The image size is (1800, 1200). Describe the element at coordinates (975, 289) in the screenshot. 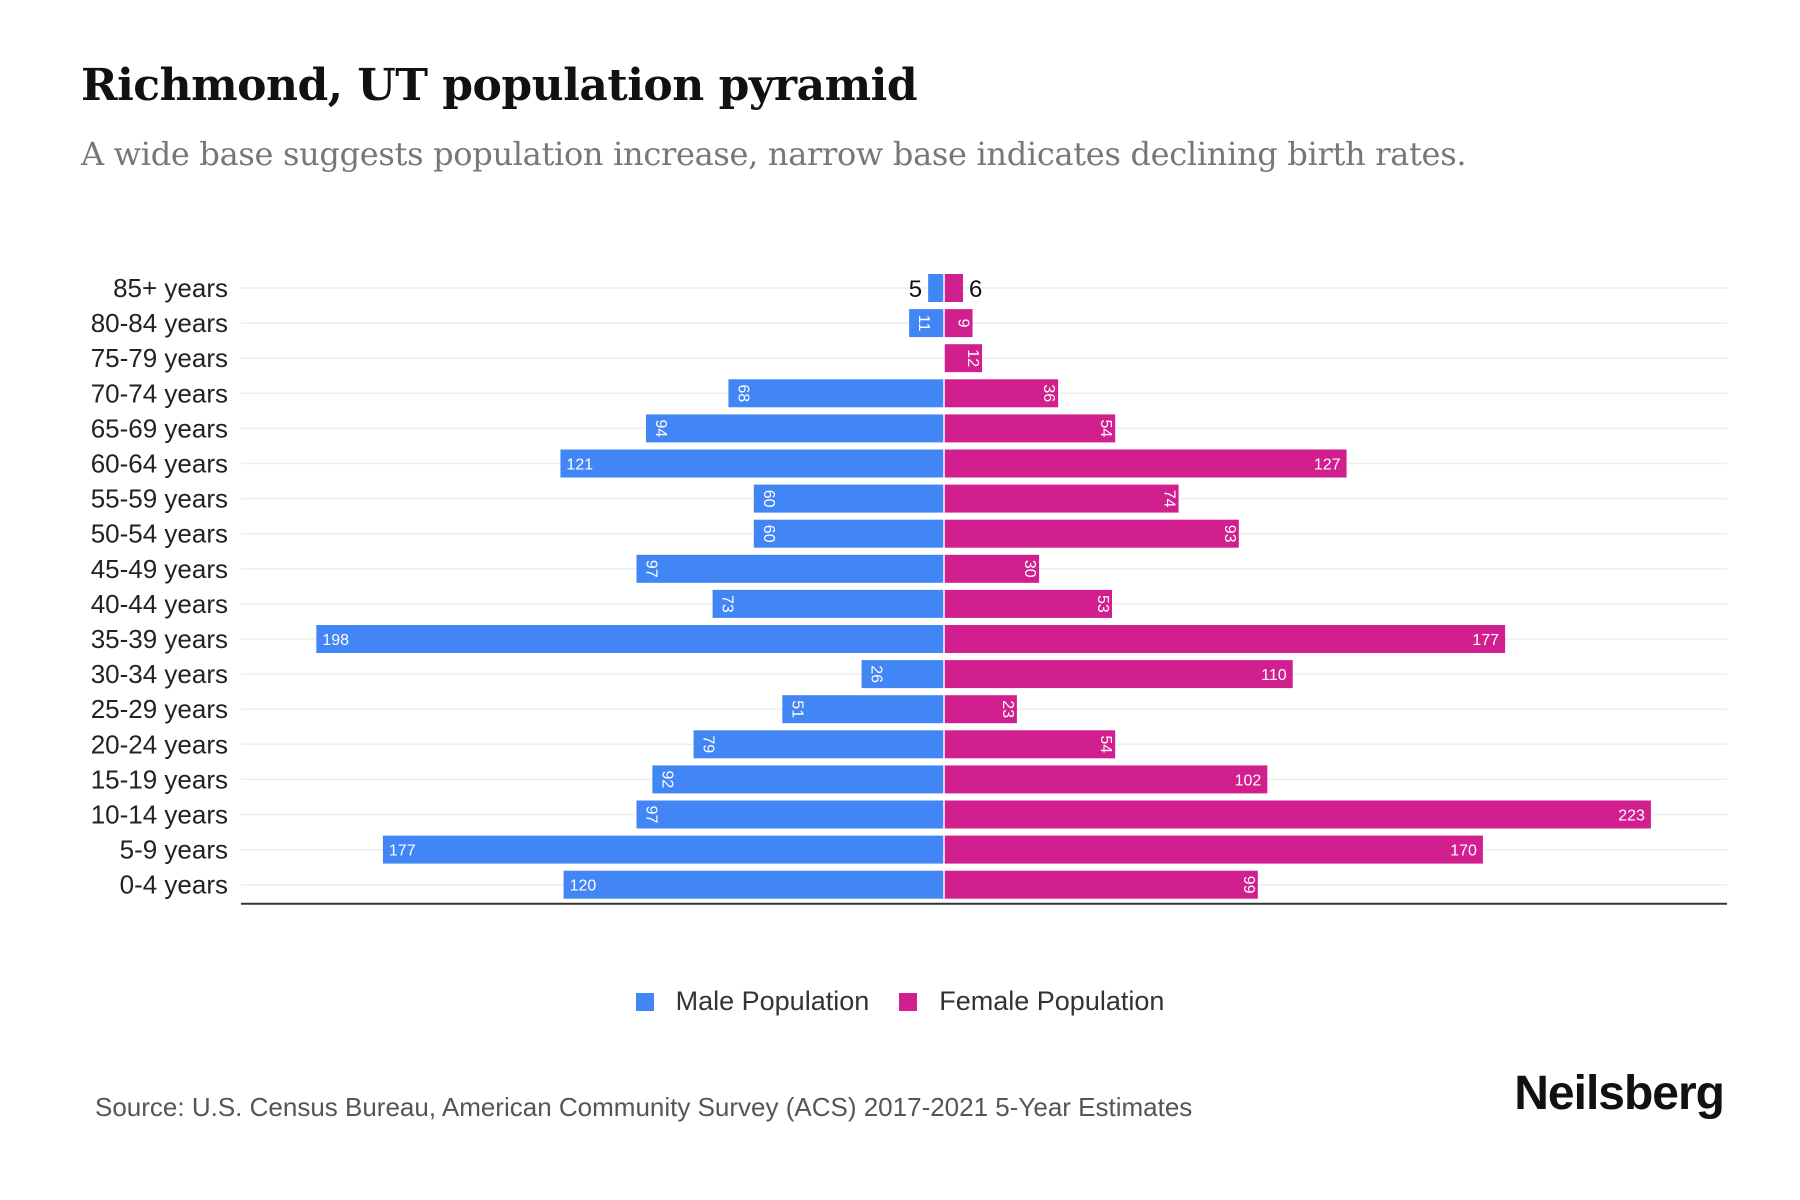

I see `data-label-female: 6` at that location.